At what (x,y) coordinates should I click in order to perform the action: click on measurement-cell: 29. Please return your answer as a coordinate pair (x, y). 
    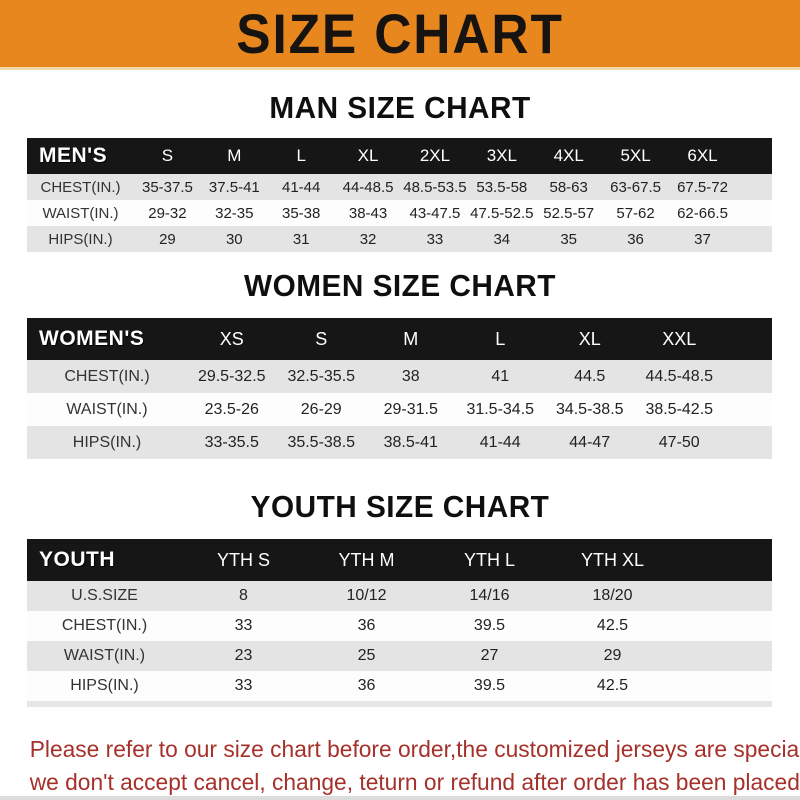
    Looking at the image, I should click on (167, 239).